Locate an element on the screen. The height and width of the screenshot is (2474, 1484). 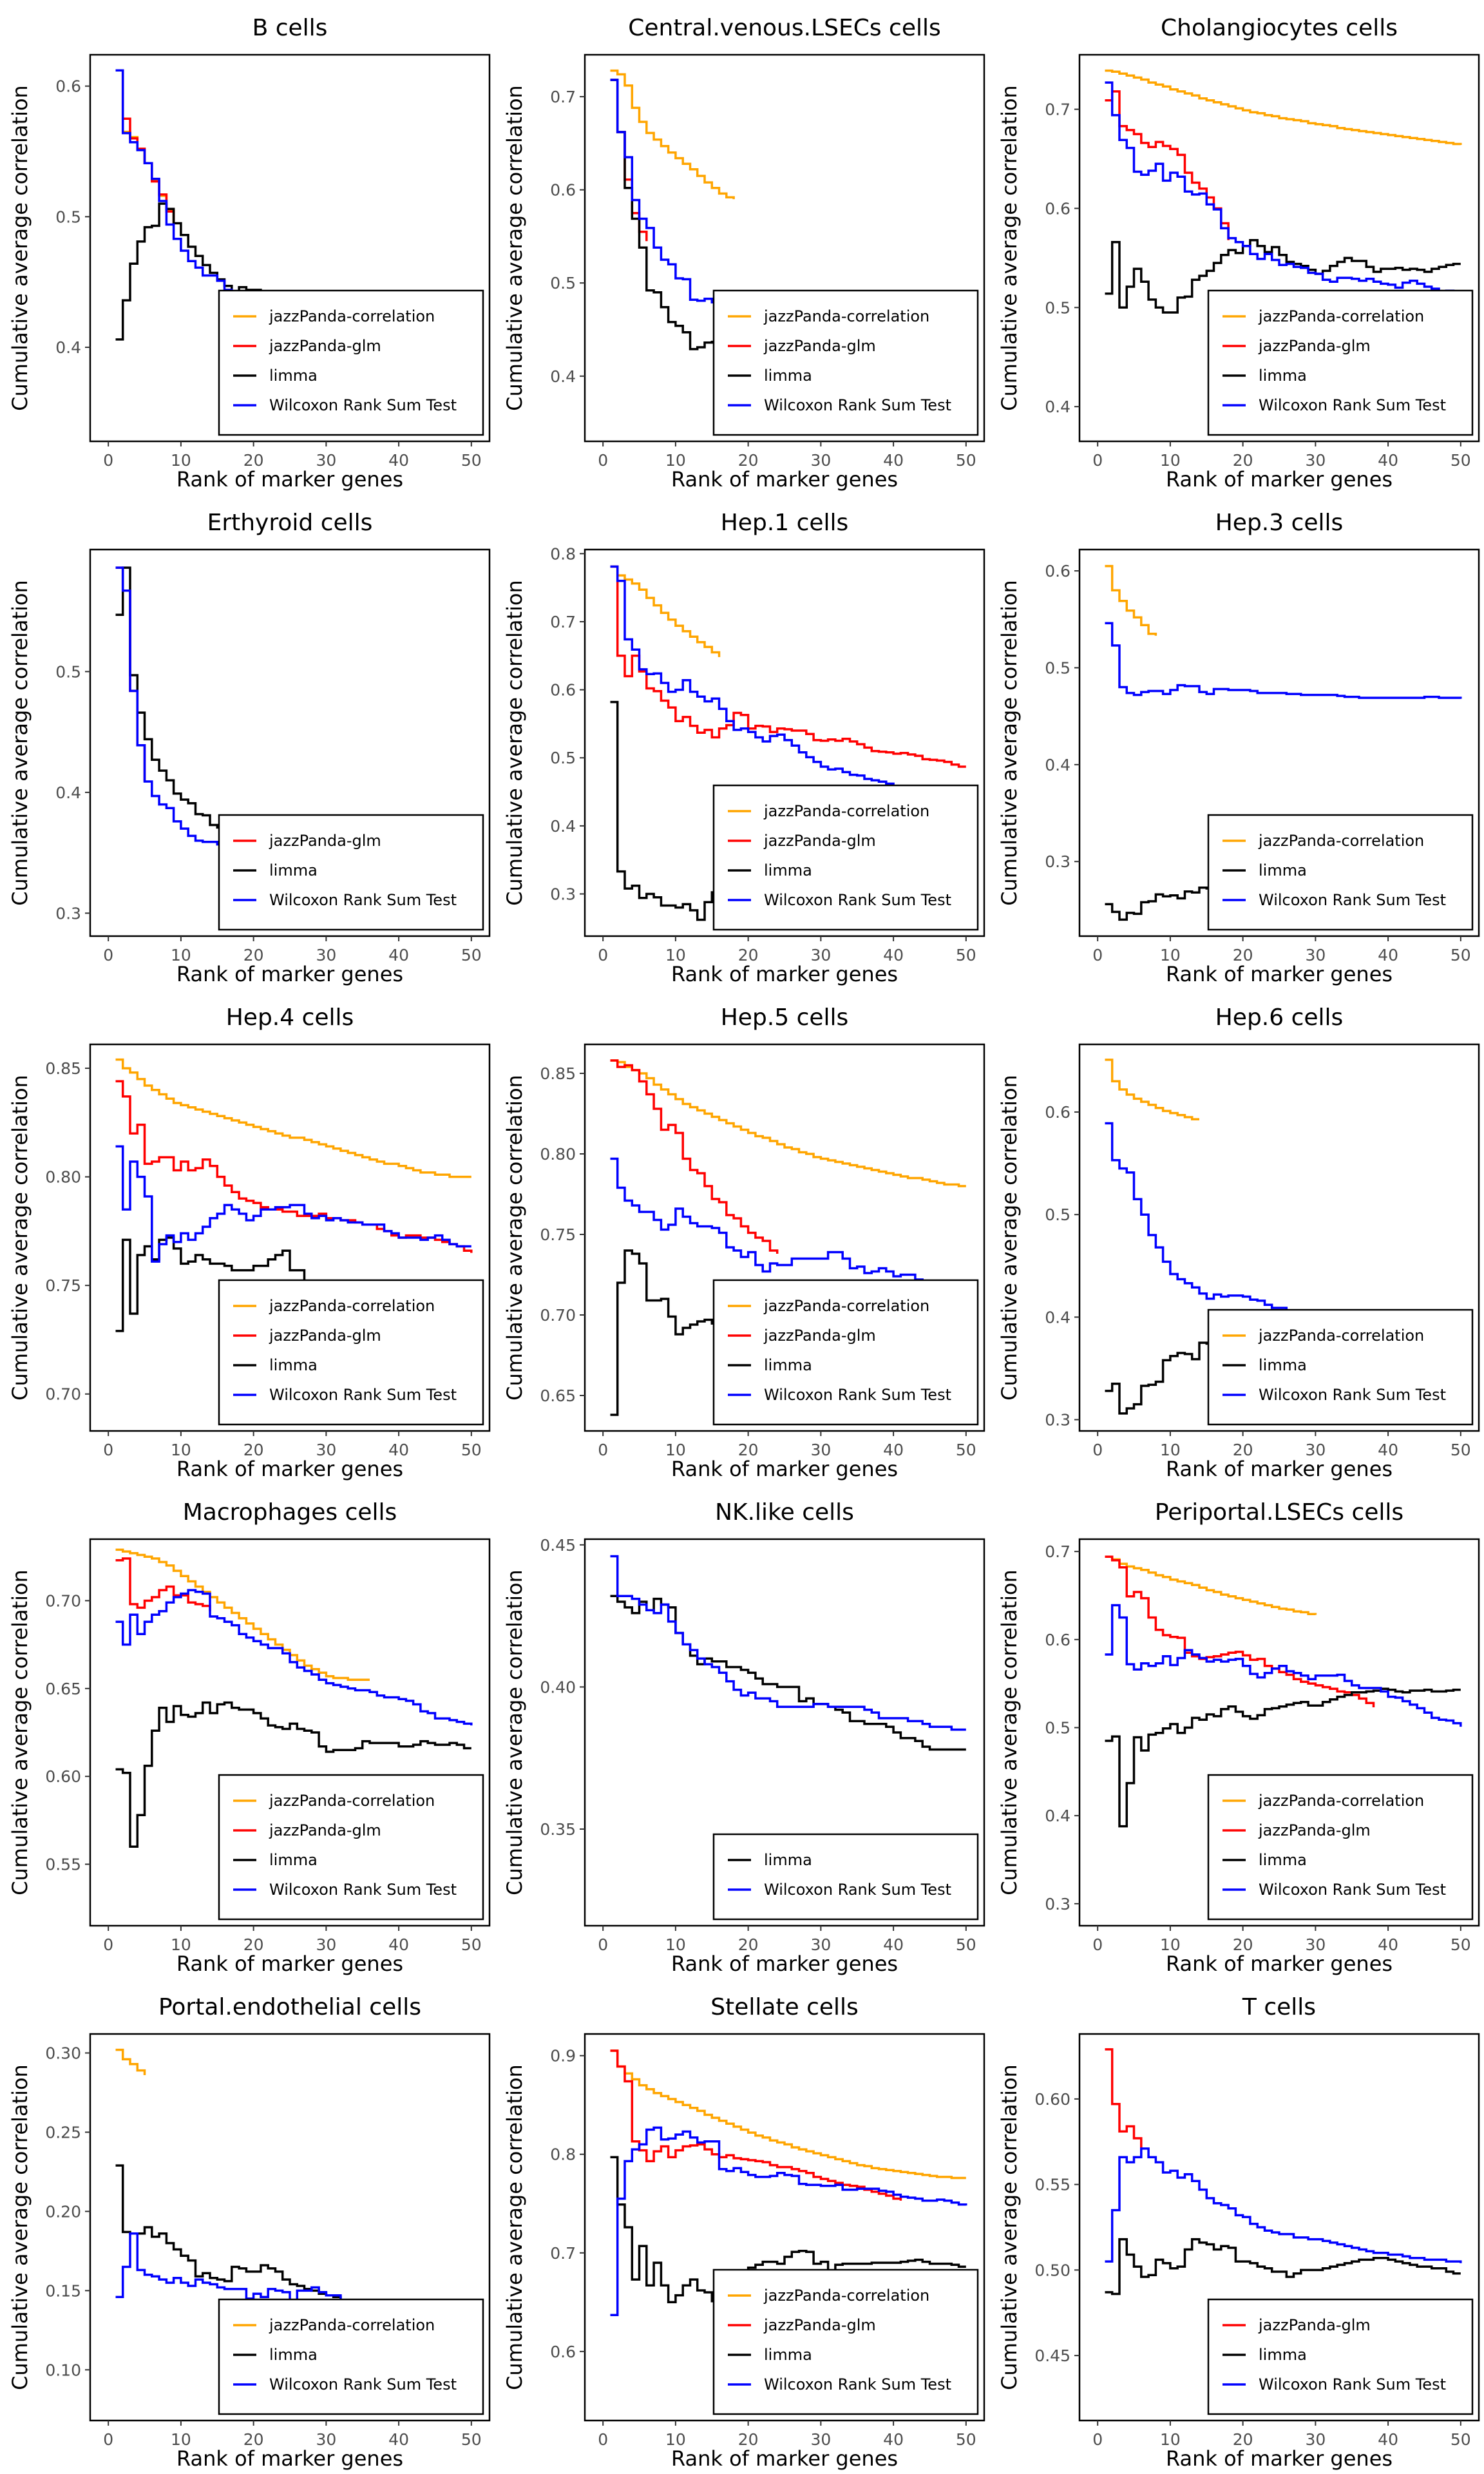
panel-title: B cells is located at coordinates (290, 28).